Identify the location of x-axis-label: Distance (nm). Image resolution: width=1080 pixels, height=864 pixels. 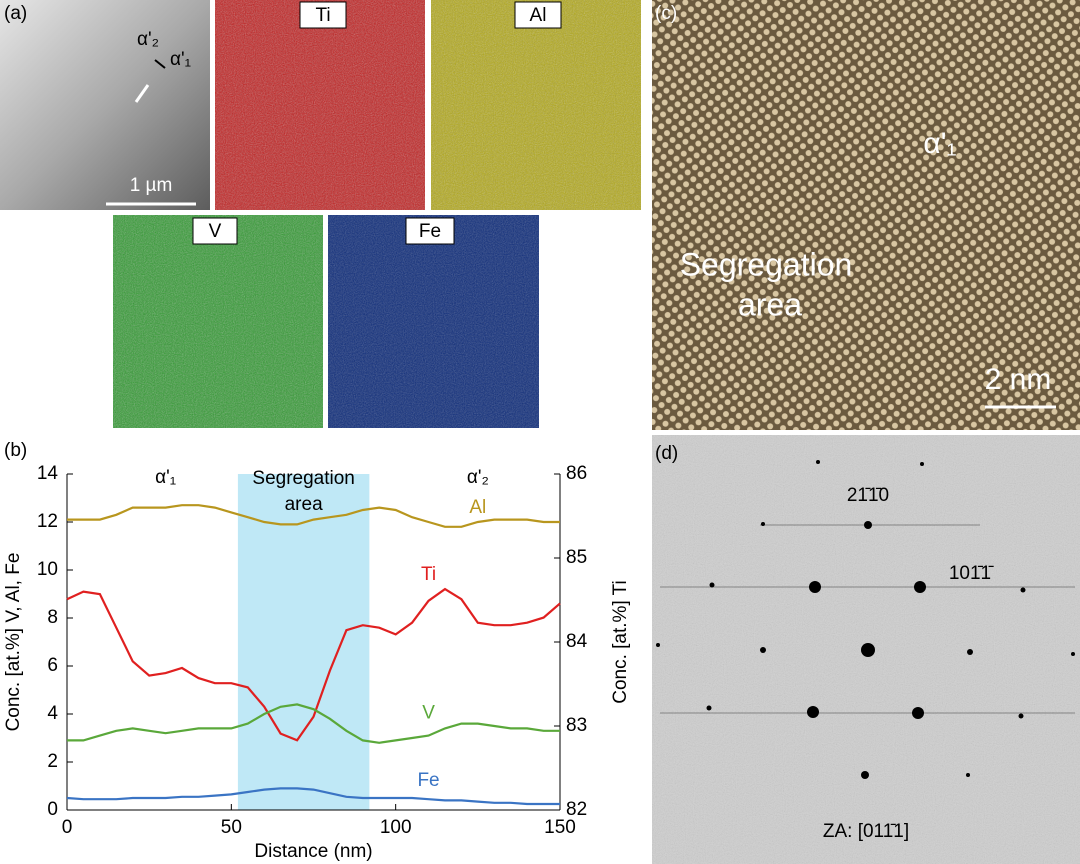
(313, 851).